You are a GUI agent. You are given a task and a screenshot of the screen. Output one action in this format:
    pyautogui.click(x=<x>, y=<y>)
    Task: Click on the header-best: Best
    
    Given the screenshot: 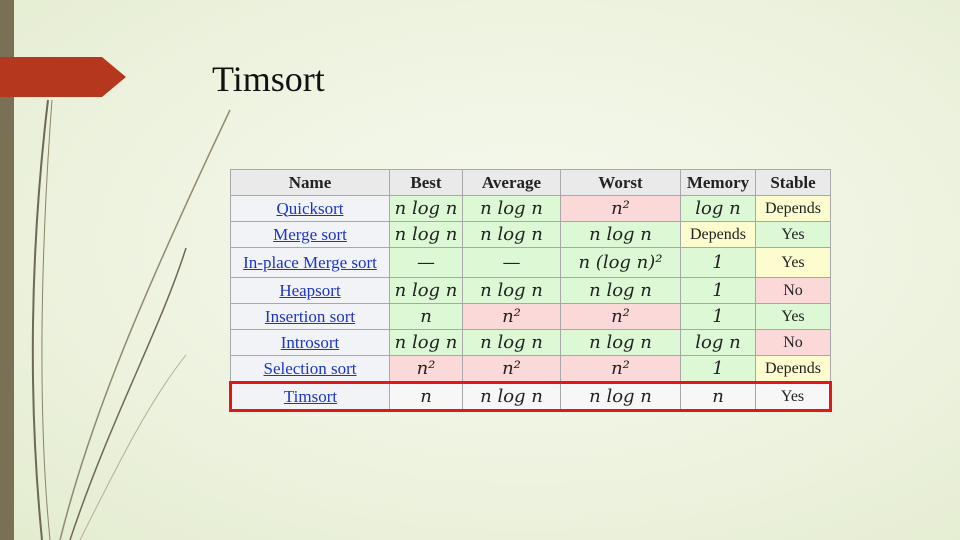 What is the action you would take?
    pyautogui.click(x=426, y=182)
    